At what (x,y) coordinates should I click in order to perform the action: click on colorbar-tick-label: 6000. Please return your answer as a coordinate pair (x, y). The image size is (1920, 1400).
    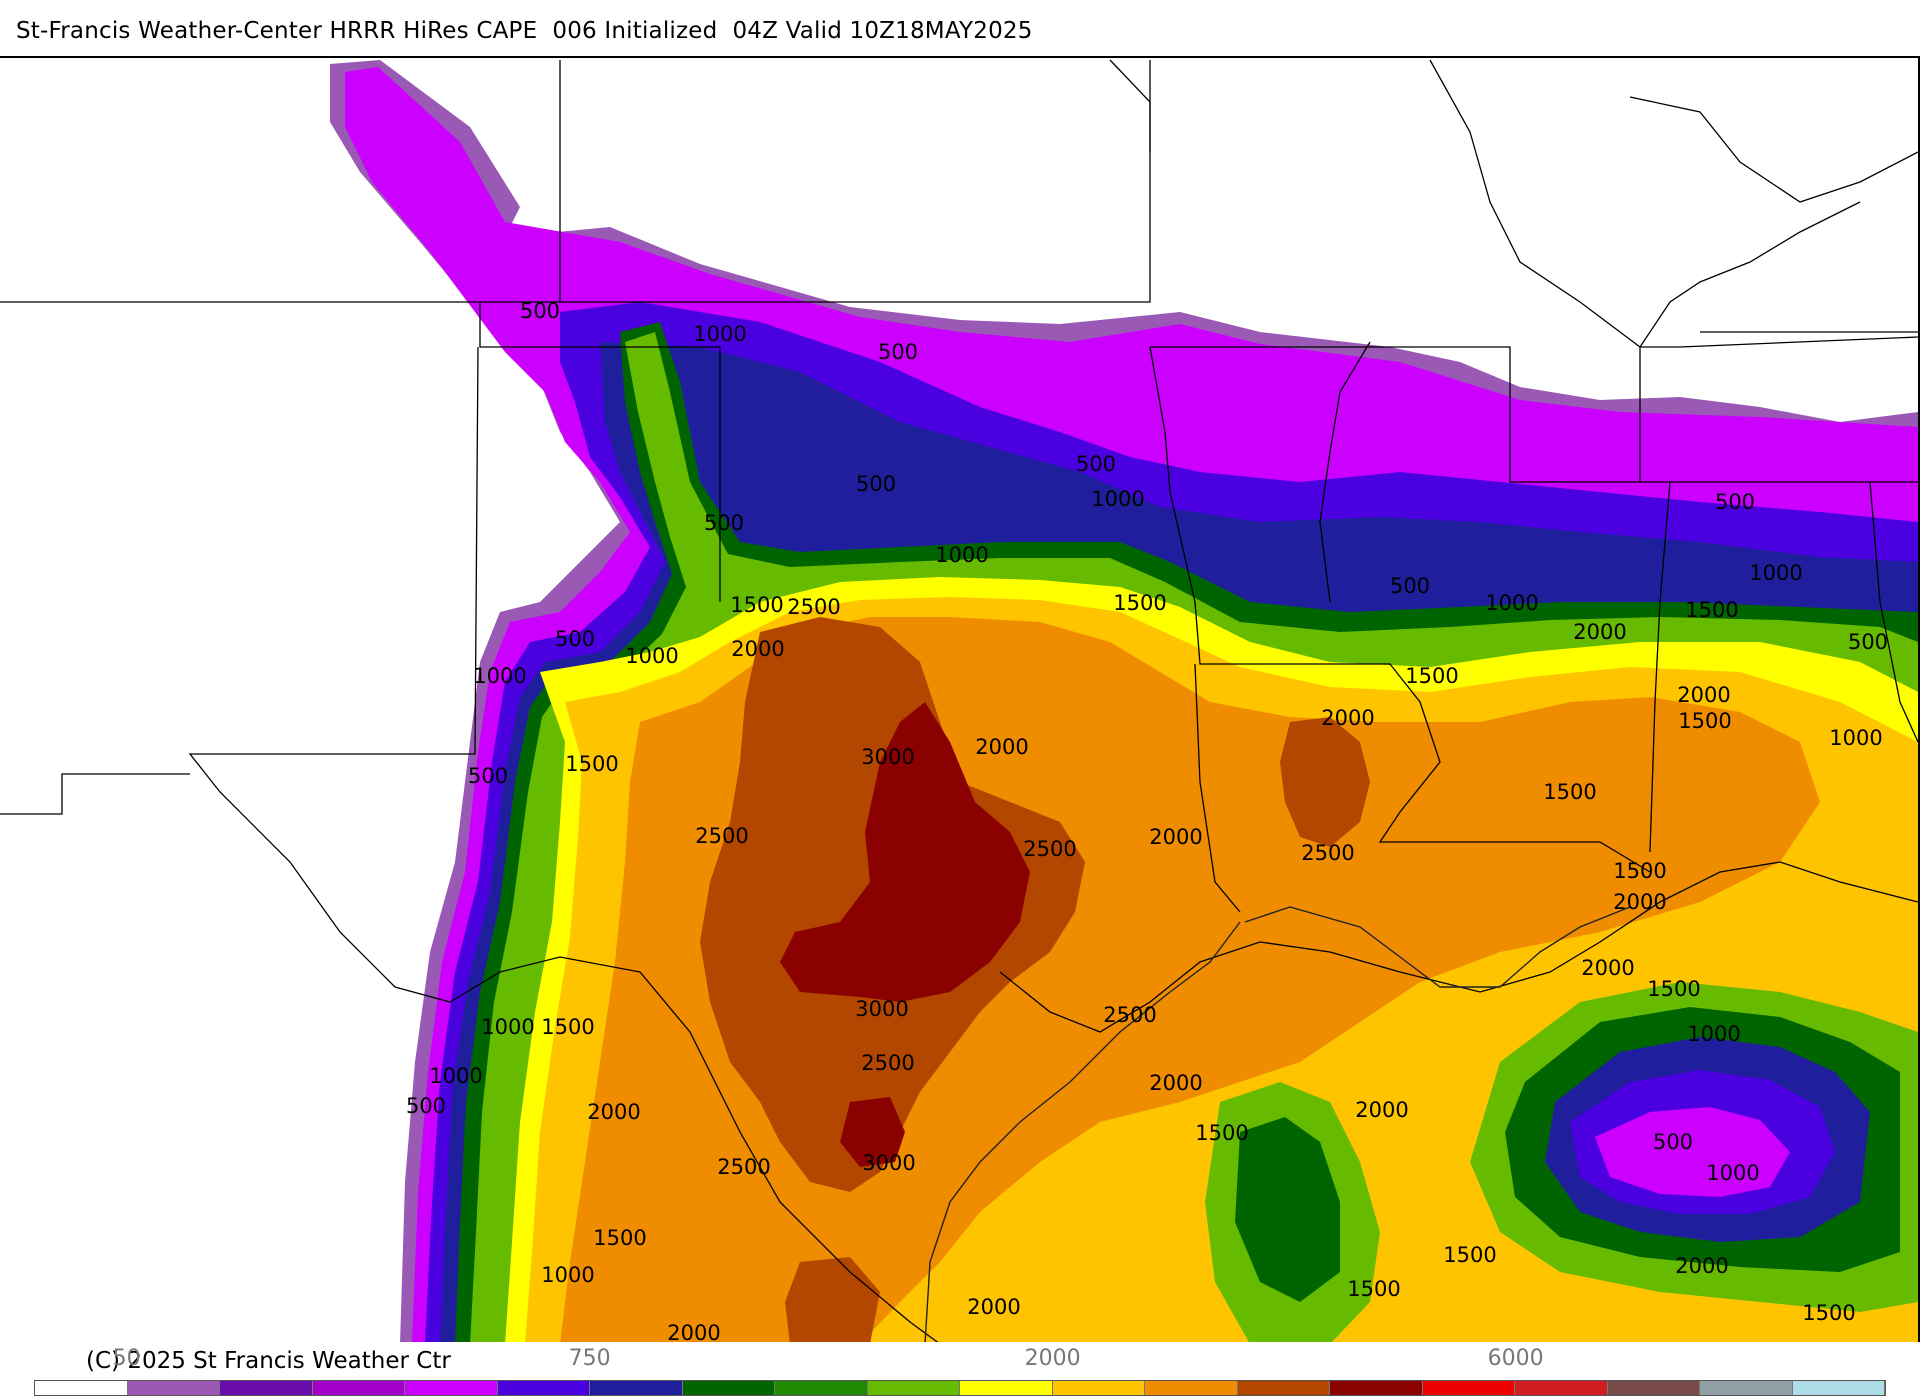
    Looking at the image, I should click on (1515, 1358).